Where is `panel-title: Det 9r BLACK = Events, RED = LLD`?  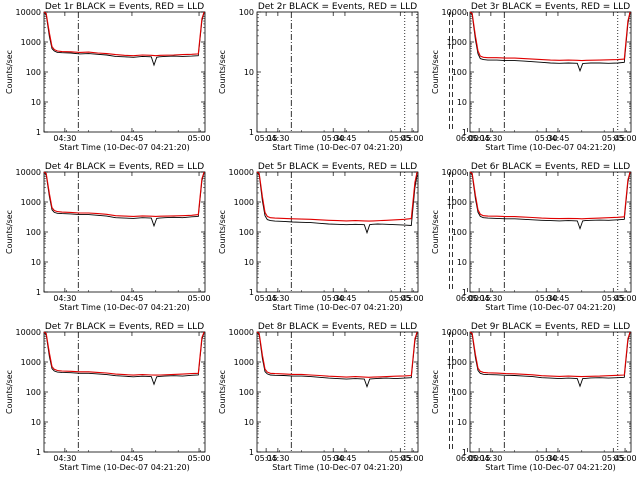
panel-title: Det 9r BLACK = Events, RED = LLD is located at coordinates (550, 327).